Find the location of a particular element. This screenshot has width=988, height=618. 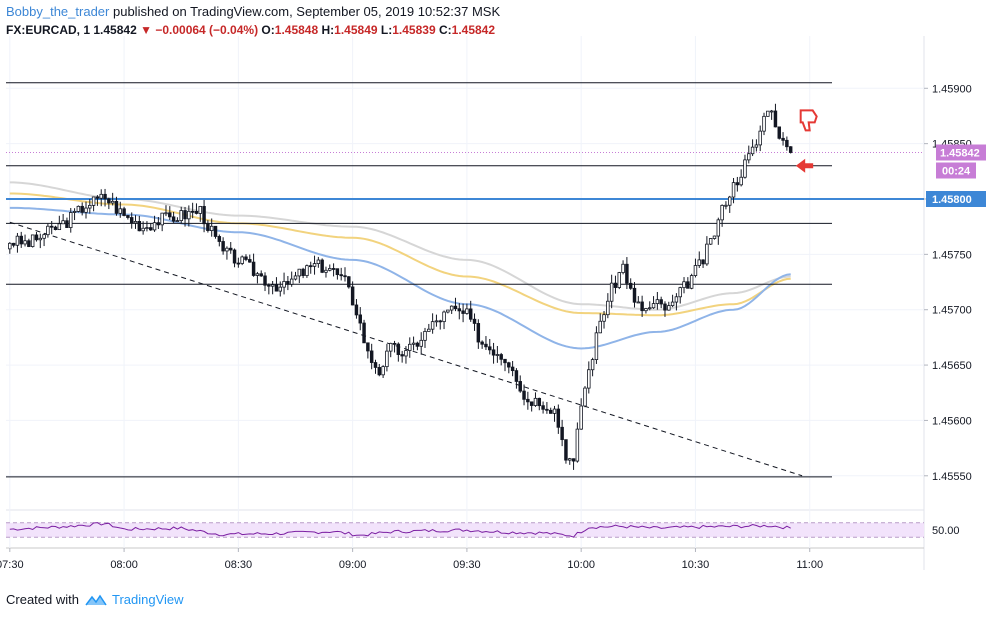

rsi-mid-label: 50.00 is located at coordinates (946, 531).